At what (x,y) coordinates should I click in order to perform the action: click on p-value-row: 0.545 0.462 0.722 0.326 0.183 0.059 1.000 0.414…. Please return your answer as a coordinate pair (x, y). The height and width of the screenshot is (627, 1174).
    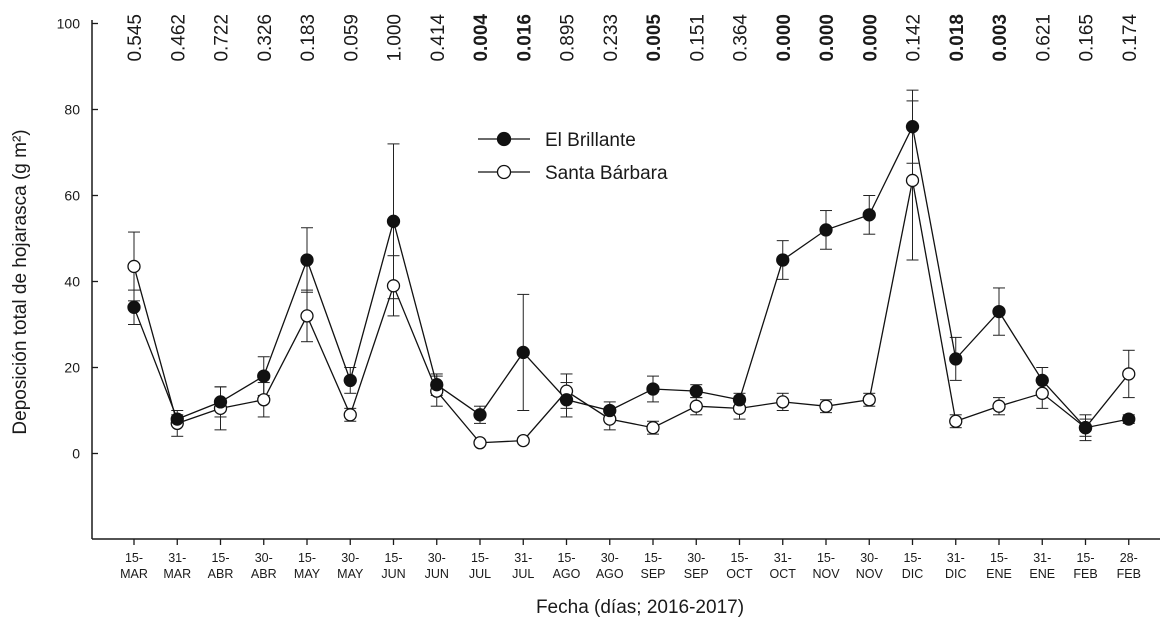
    Looking at the image, I should click on (633, 38).